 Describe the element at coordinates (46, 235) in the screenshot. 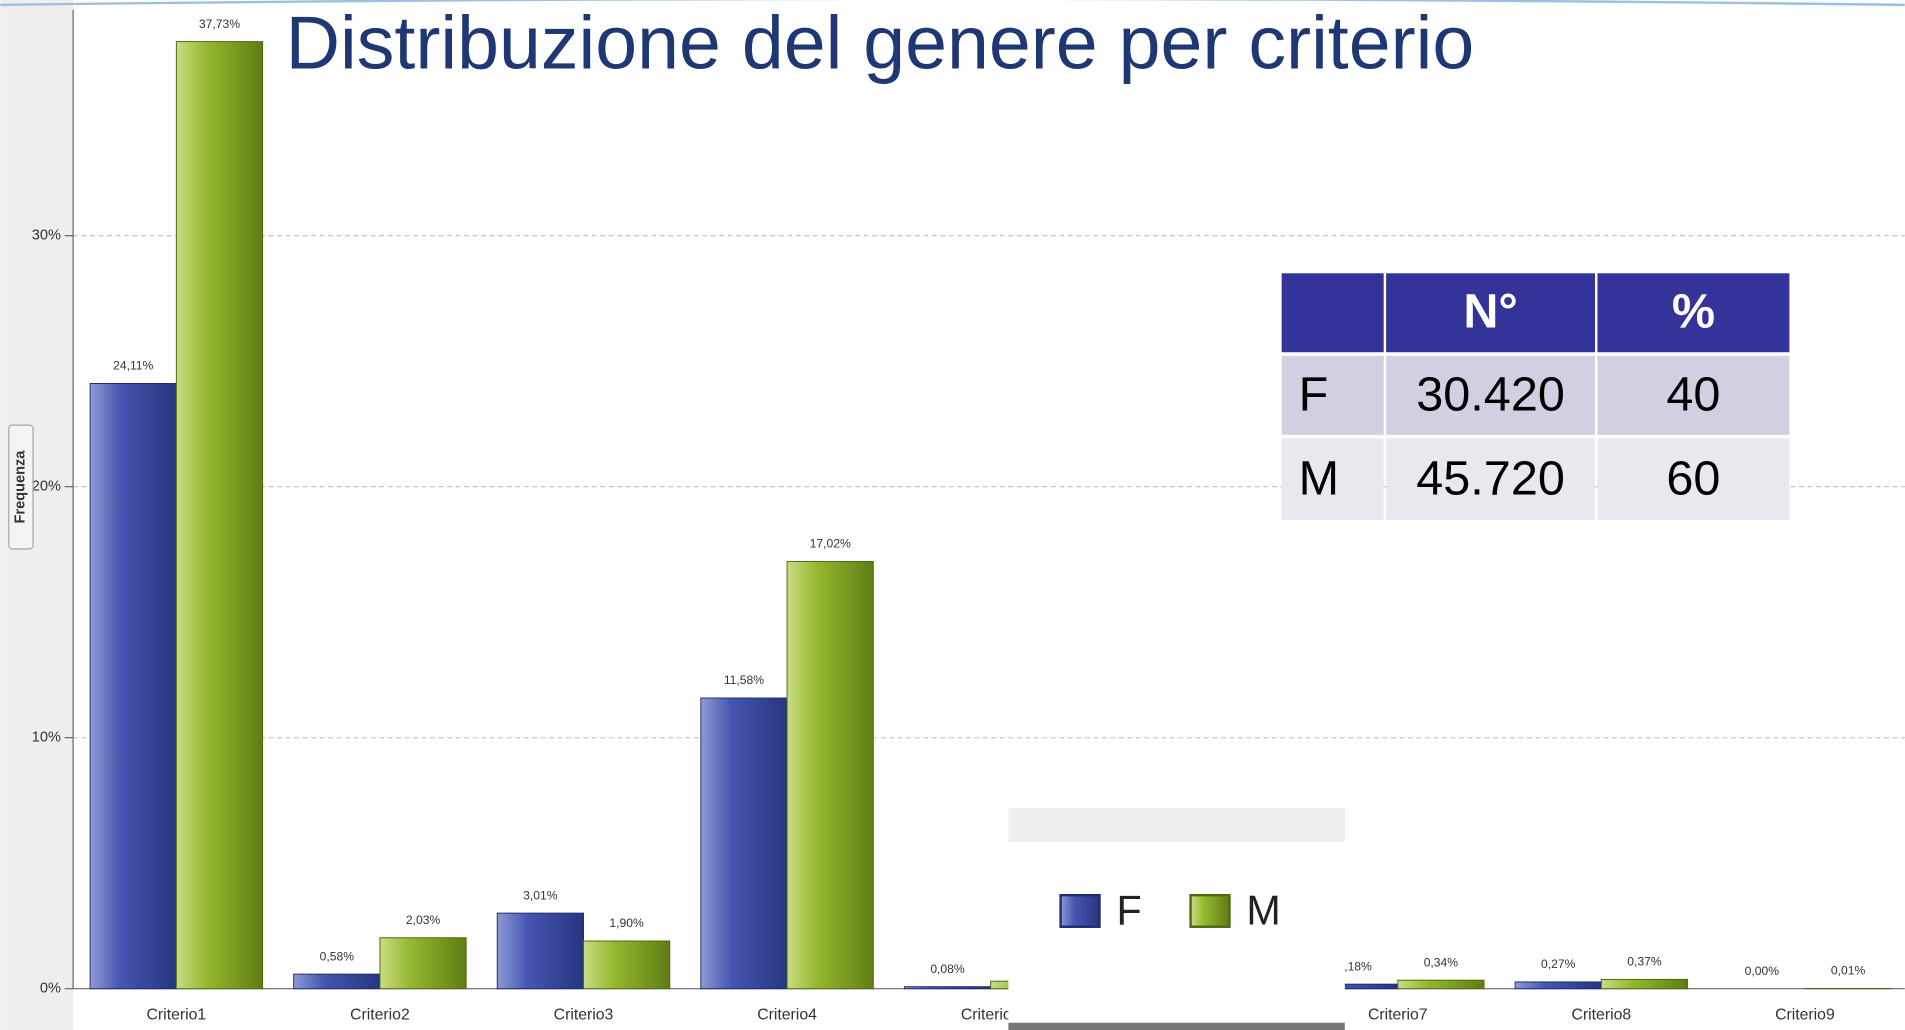

I see `y-tick-label: 30%` at that location.